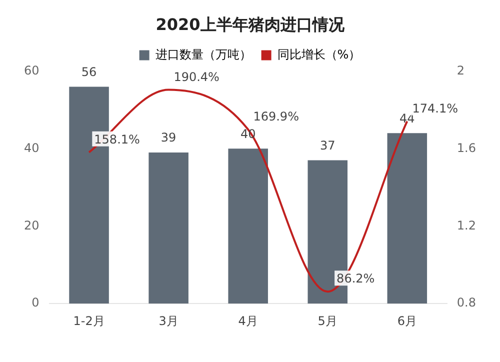 Image resolution: width=500 pixels, height=362 pixels. I want to click on data-label: 44, so click(407, 118).